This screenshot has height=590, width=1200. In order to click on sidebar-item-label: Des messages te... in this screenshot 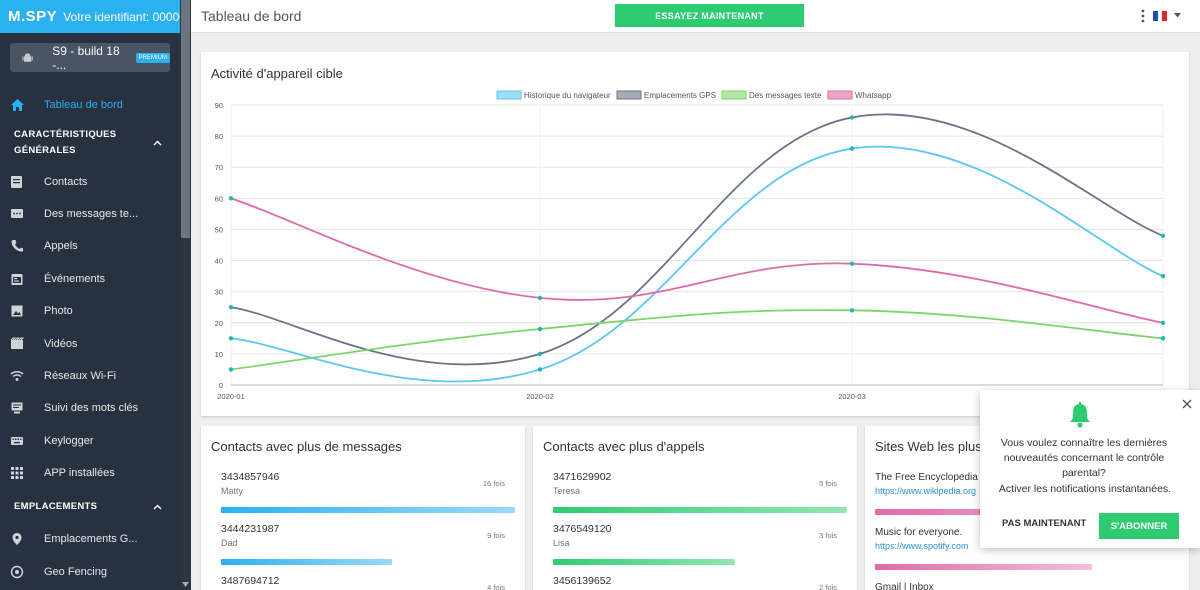, I will do `click(91, 213)`.